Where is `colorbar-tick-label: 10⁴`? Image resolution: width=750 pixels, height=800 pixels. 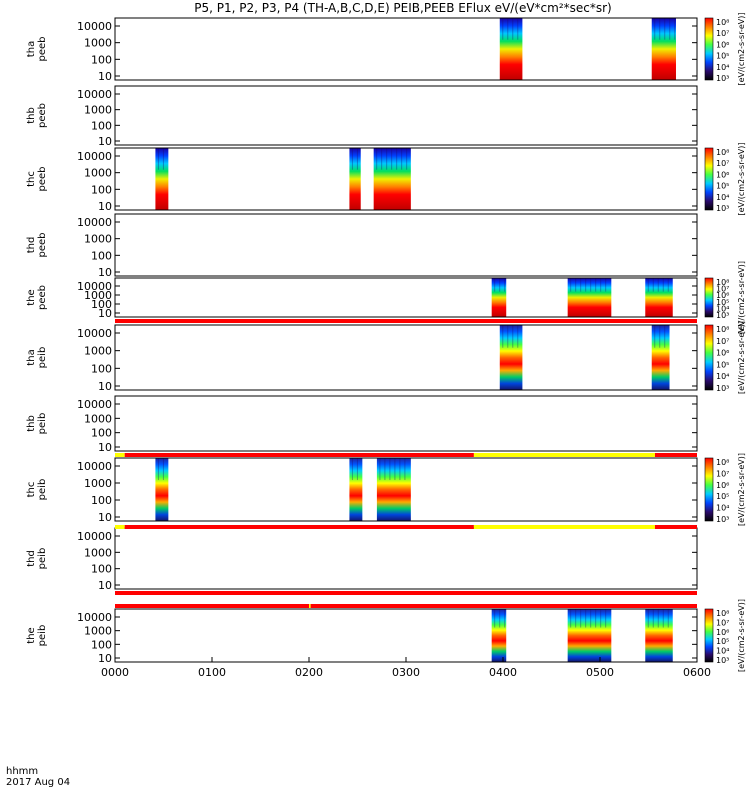 colorbar-tick-label: 10⁴ is located at coordinates (722, 67).